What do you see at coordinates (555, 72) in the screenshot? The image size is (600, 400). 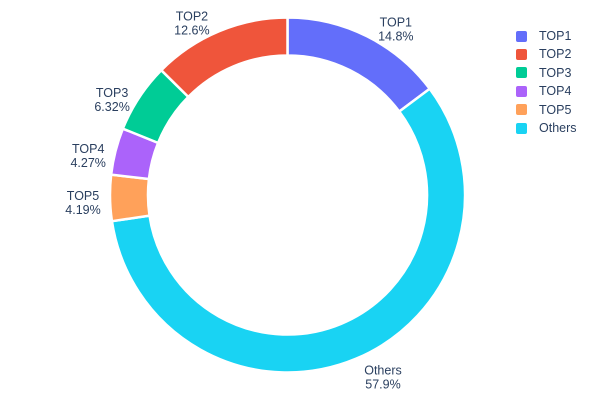 I see `legend-item-label: TOP3` at bounding box center [555, 72].